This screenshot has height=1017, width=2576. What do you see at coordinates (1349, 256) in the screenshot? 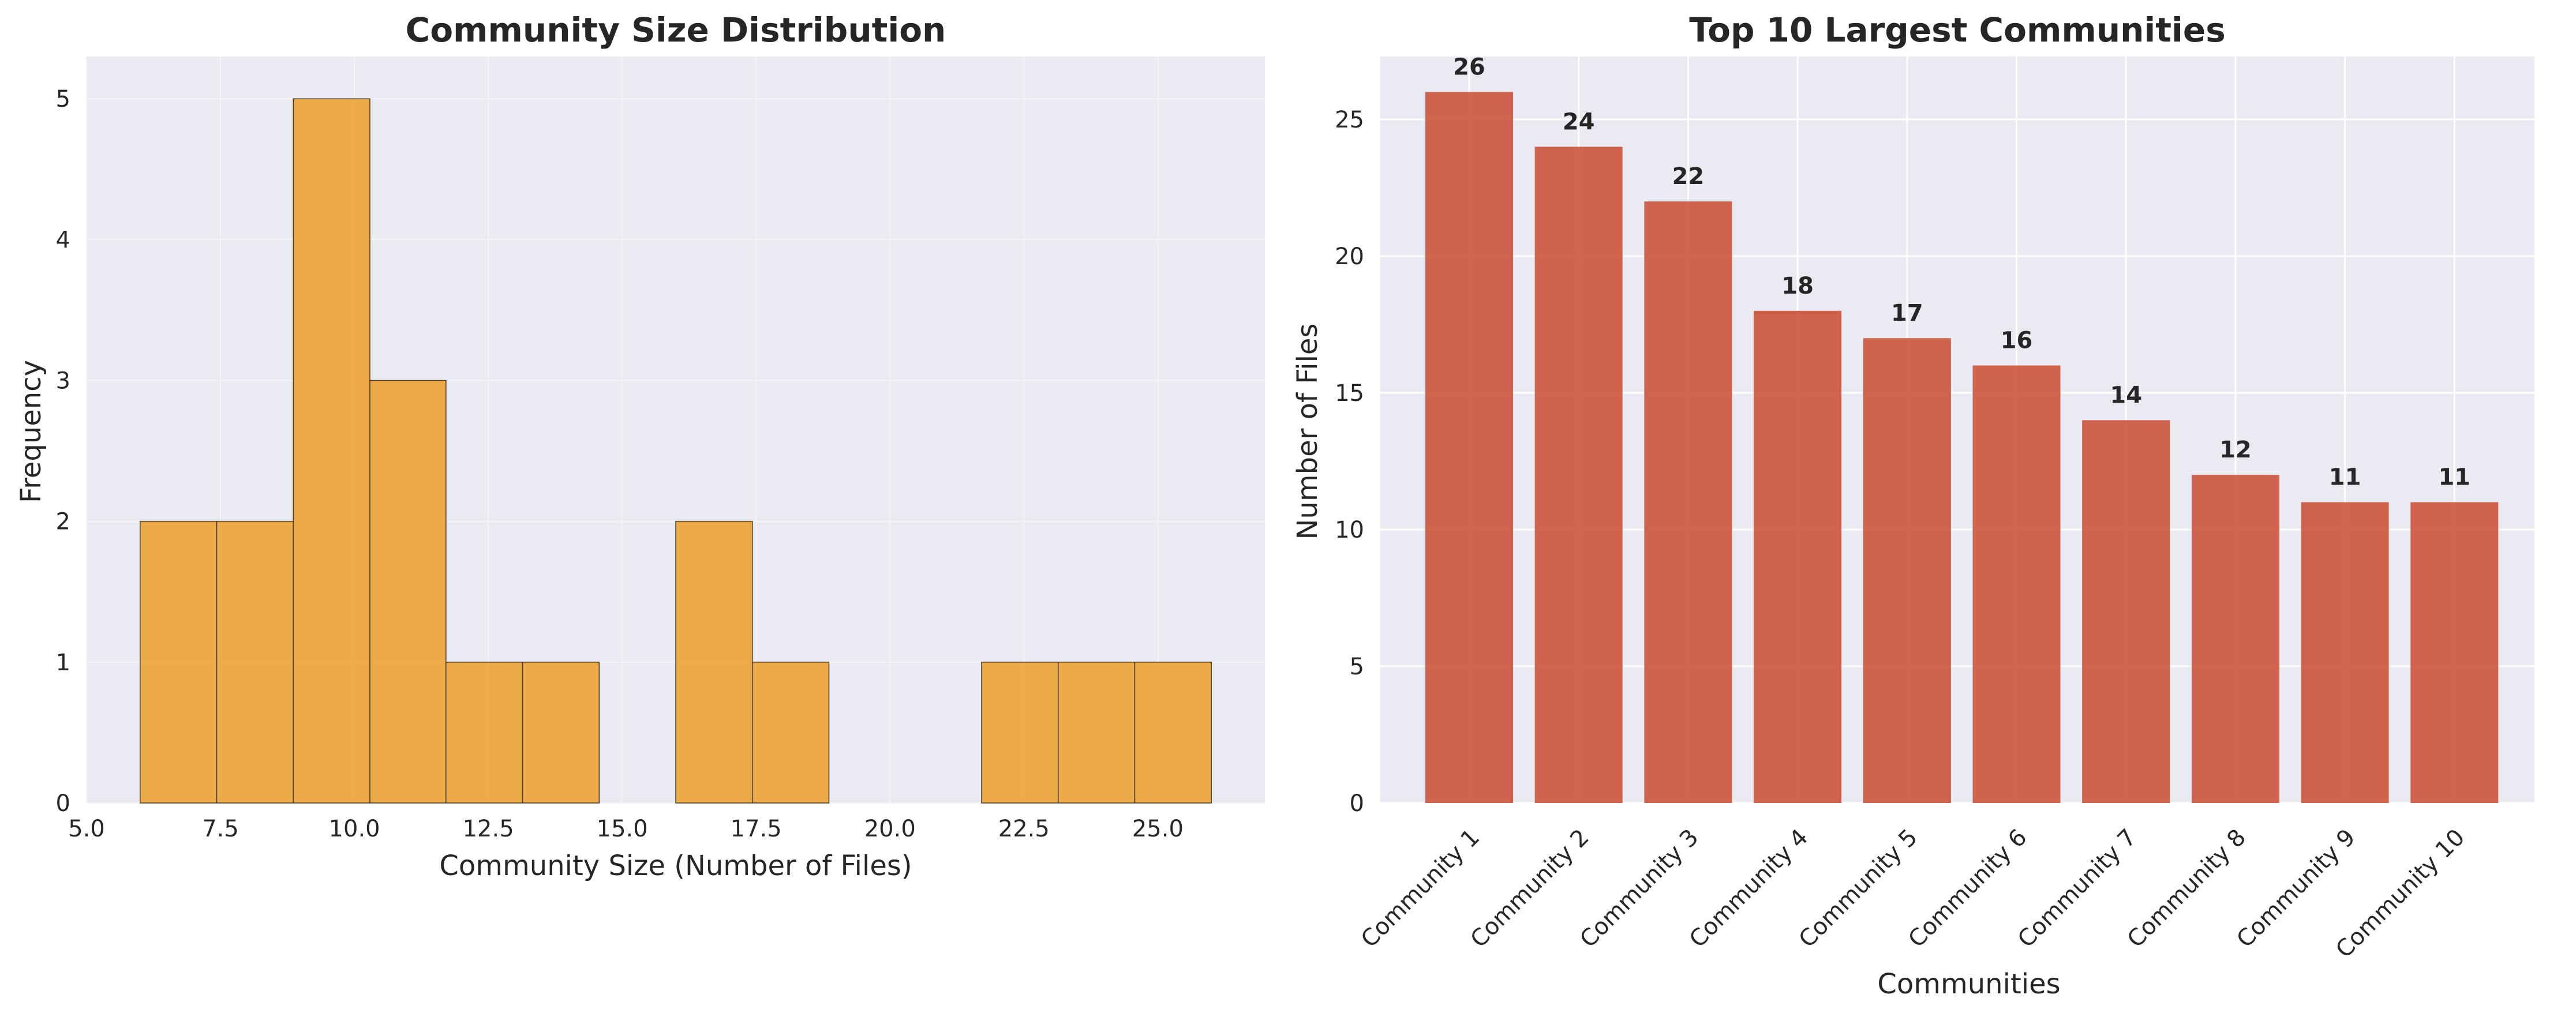
I see `top-communities-y-tick-label: 20` at bounding box center [1349, 256].